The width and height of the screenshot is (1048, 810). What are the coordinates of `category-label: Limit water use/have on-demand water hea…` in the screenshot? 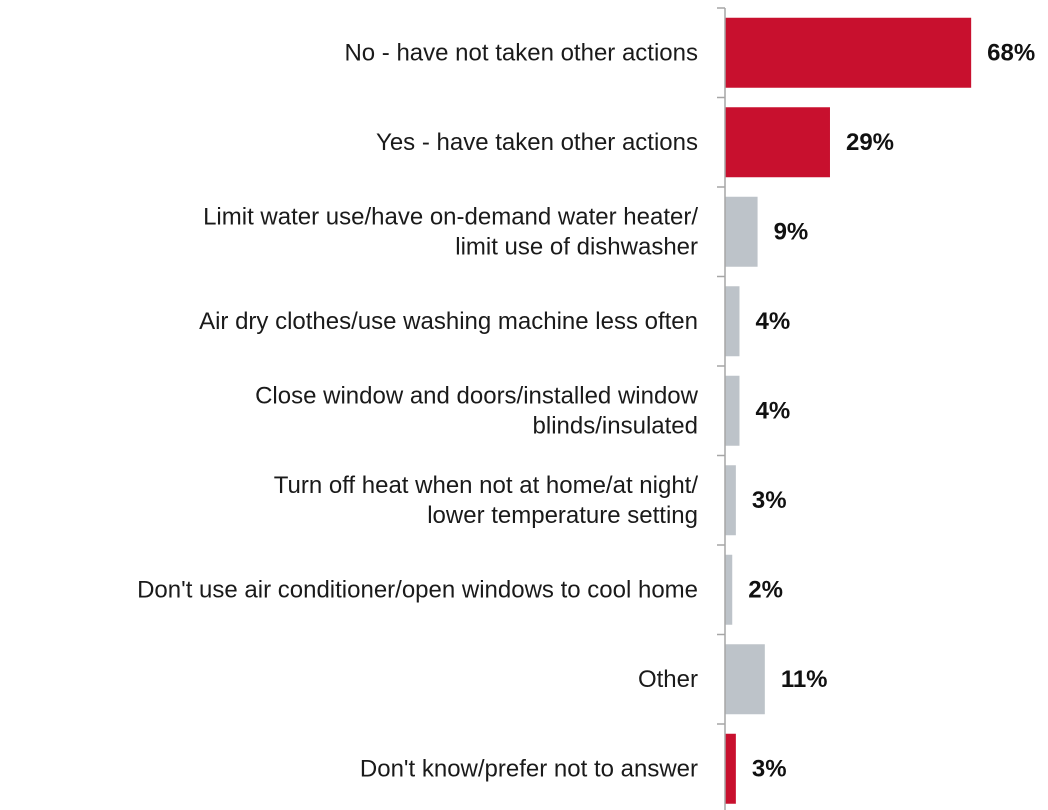 It's located at (450, 231).